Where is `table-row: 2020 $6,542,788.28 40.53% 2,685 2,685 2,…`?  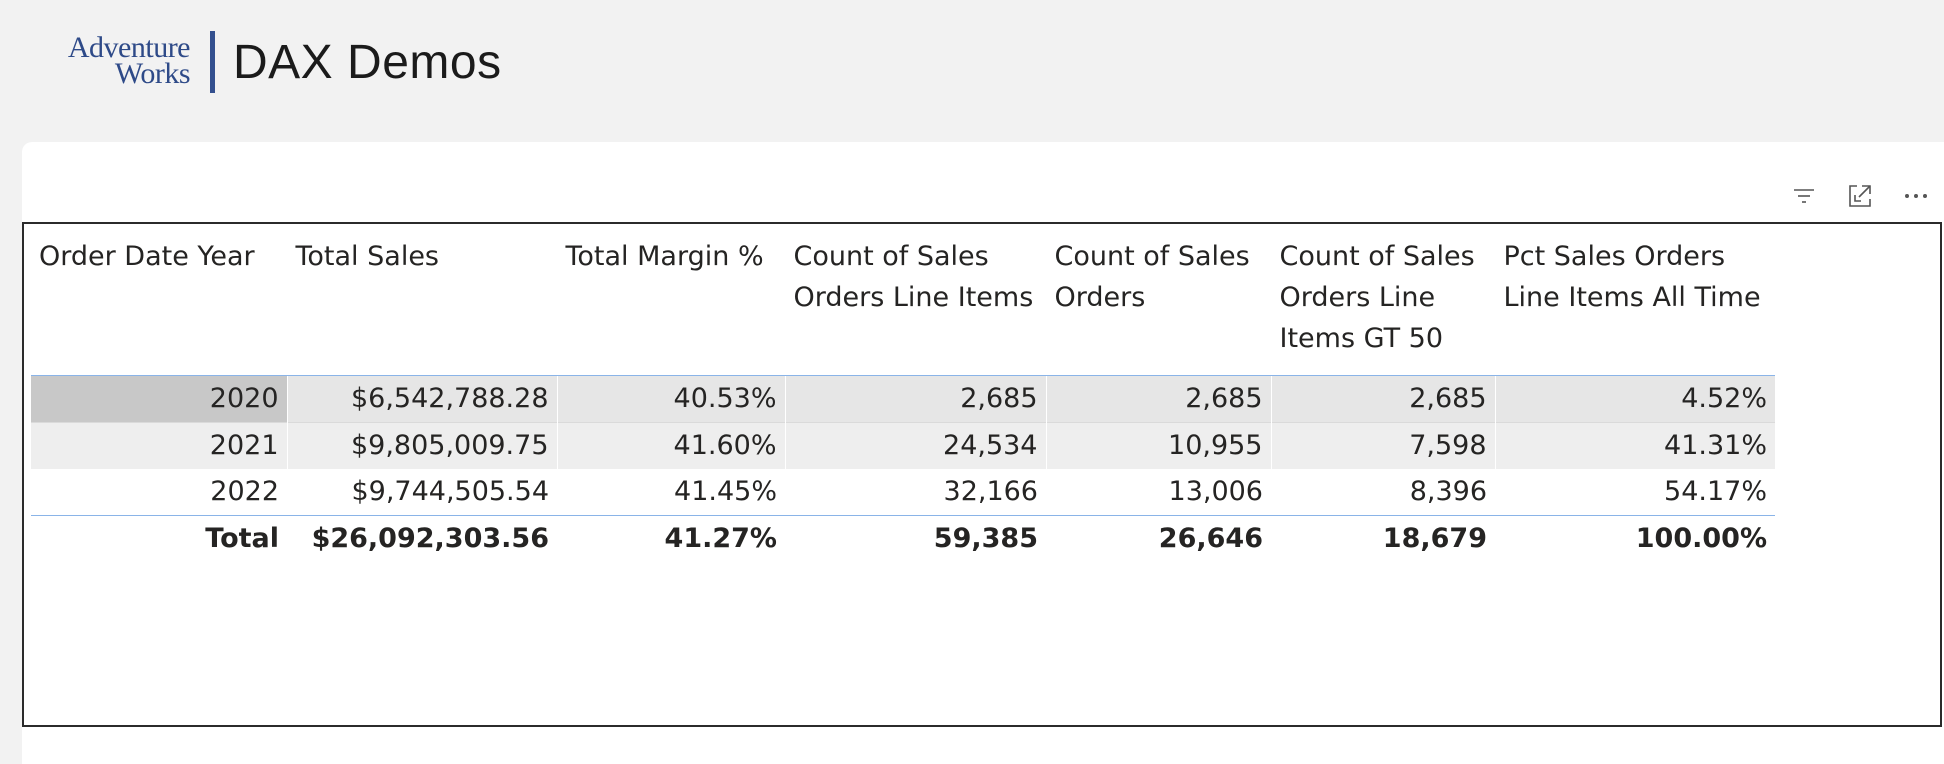 table-row: 2020 $6,542,788.28 40.53% 2,685 2,685 2,… is located at coordinates (903, 398).